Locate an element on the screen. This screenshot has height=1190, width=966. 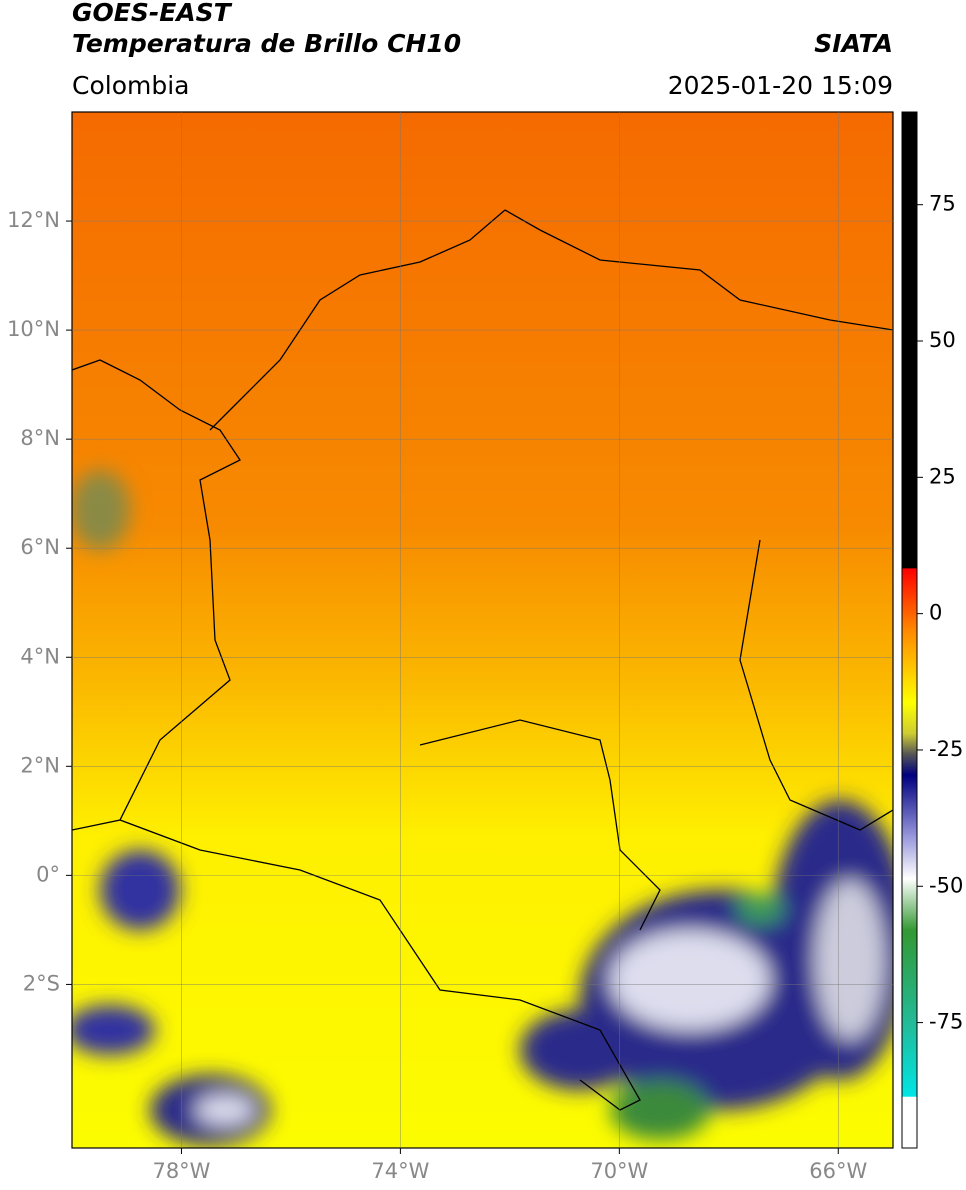
datetime: 2025-01-20 15:09 is located at coordinates (780, 85).